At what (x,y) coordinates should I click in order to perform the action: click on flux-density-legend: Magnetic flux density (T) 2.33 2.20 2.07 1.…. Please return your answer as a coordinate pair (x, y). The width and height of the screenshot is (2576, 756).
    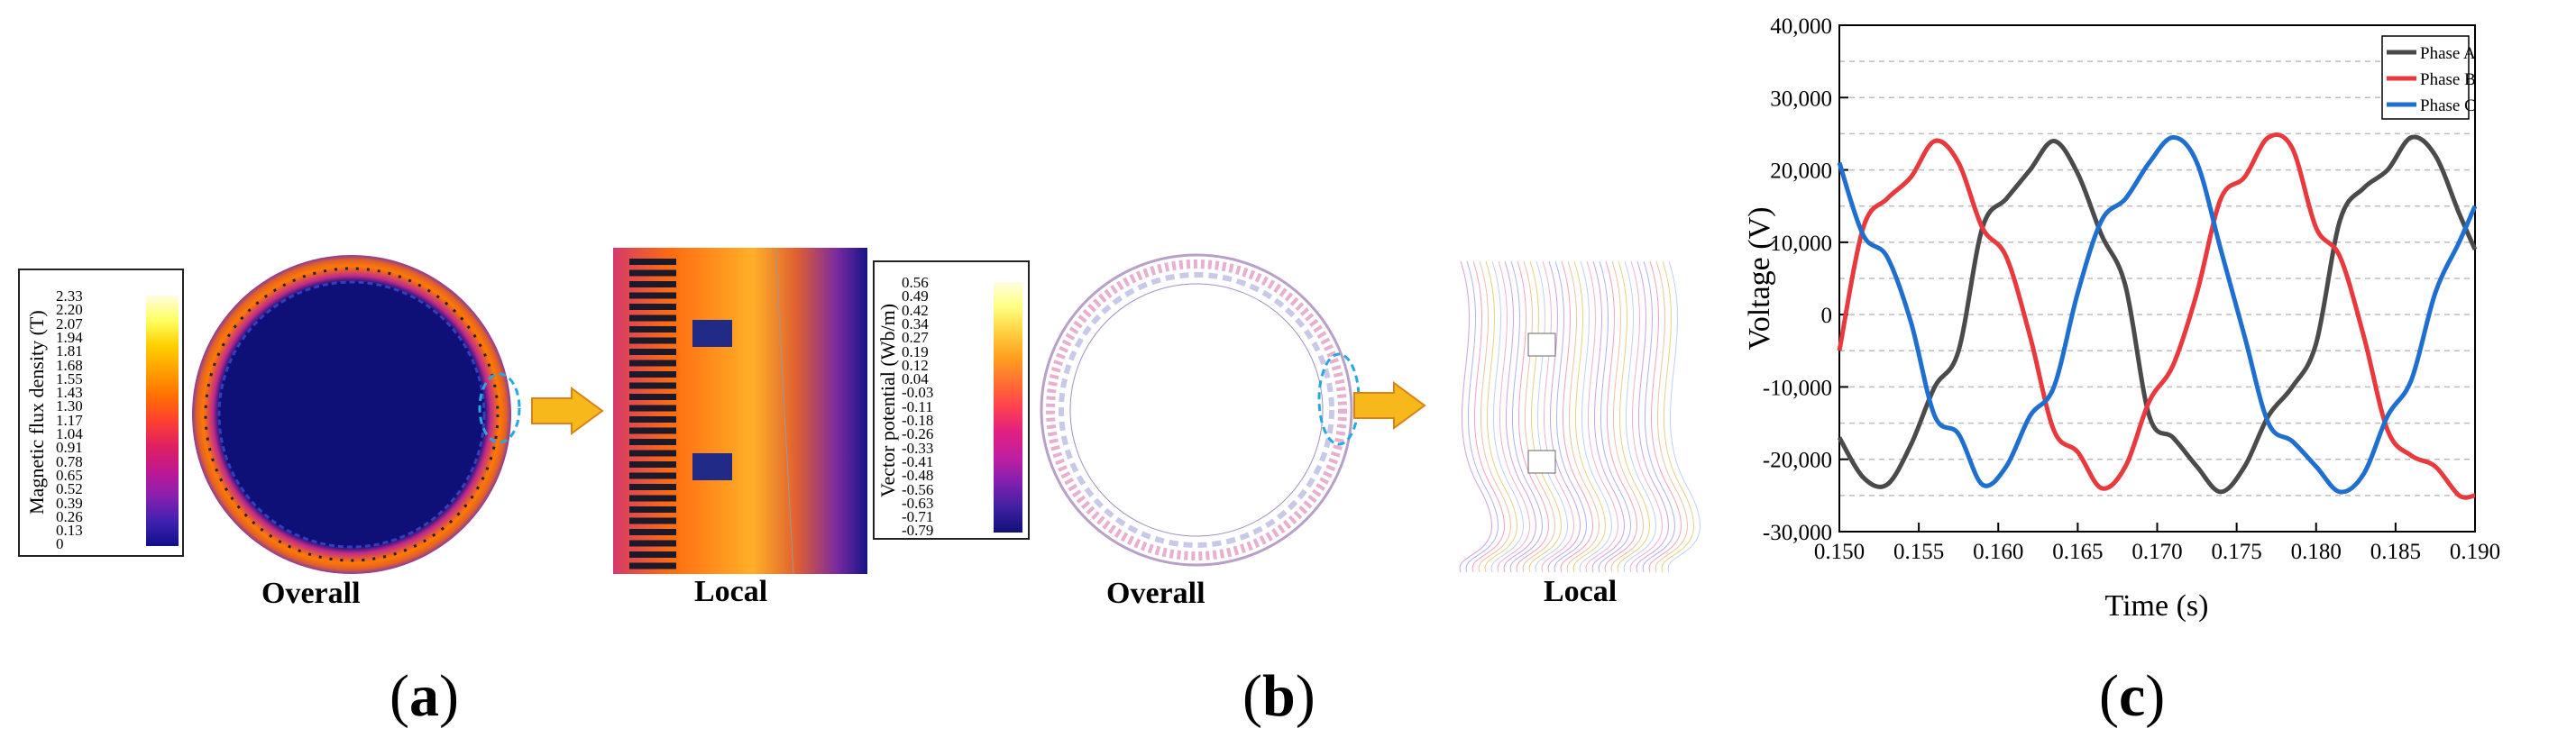
    Looking at the image, I should click on (101, 413).